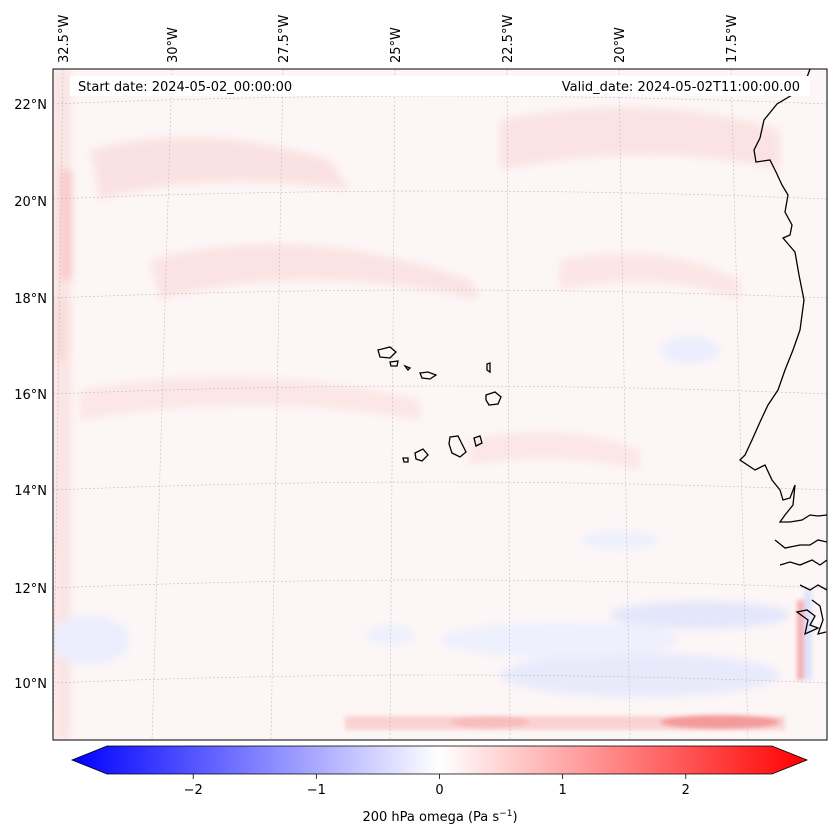 This screenshot has height=839, width=837. What do you see at coordinates (620, 45) in the screenshot?
I see `lon-label: 20°W` at bounding box center [620, 45].